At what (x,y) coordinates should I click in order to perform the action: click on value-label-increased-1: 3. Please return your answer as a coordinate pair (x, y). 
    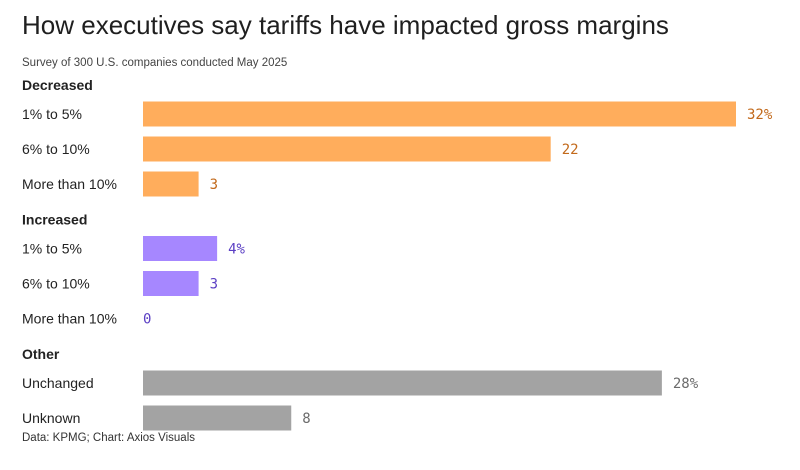
    Looking at the image, I should click on (214, 285).